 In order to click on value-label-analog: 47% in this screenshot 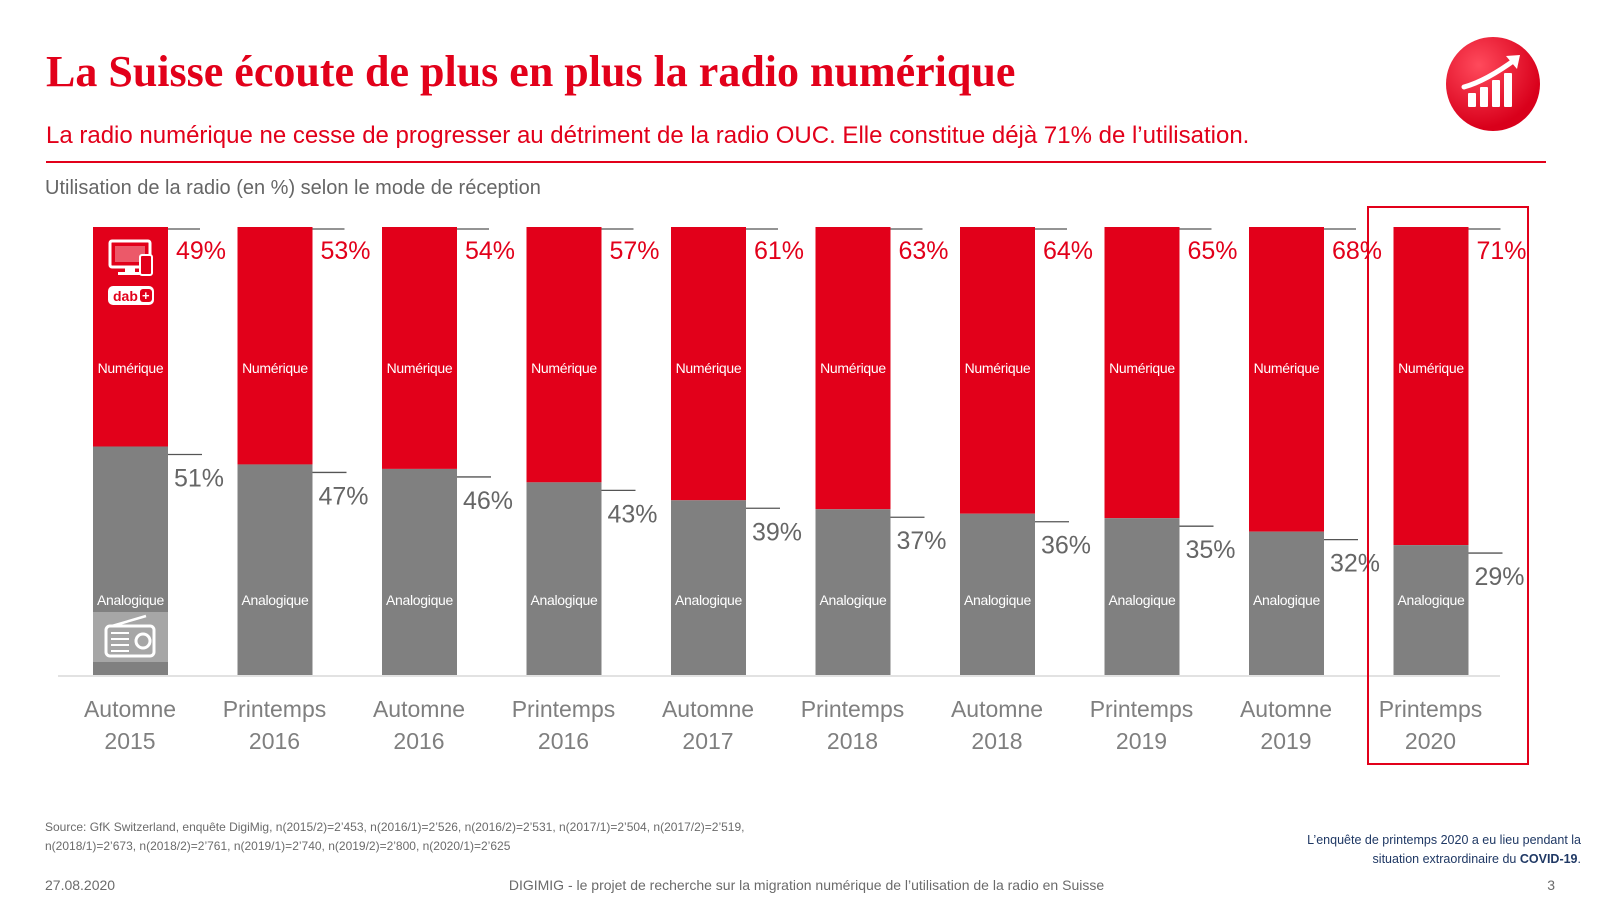, I will do `click(344, 496)`.